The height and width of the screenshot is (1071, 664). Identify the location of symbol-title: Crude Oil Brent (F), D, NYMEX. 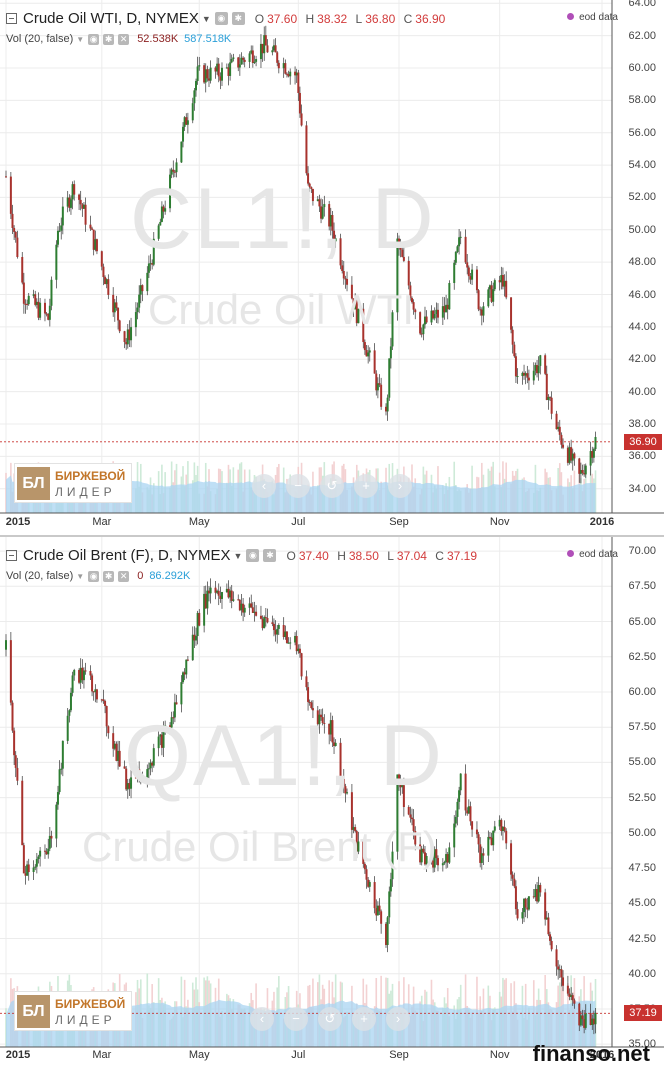
(127, 555).